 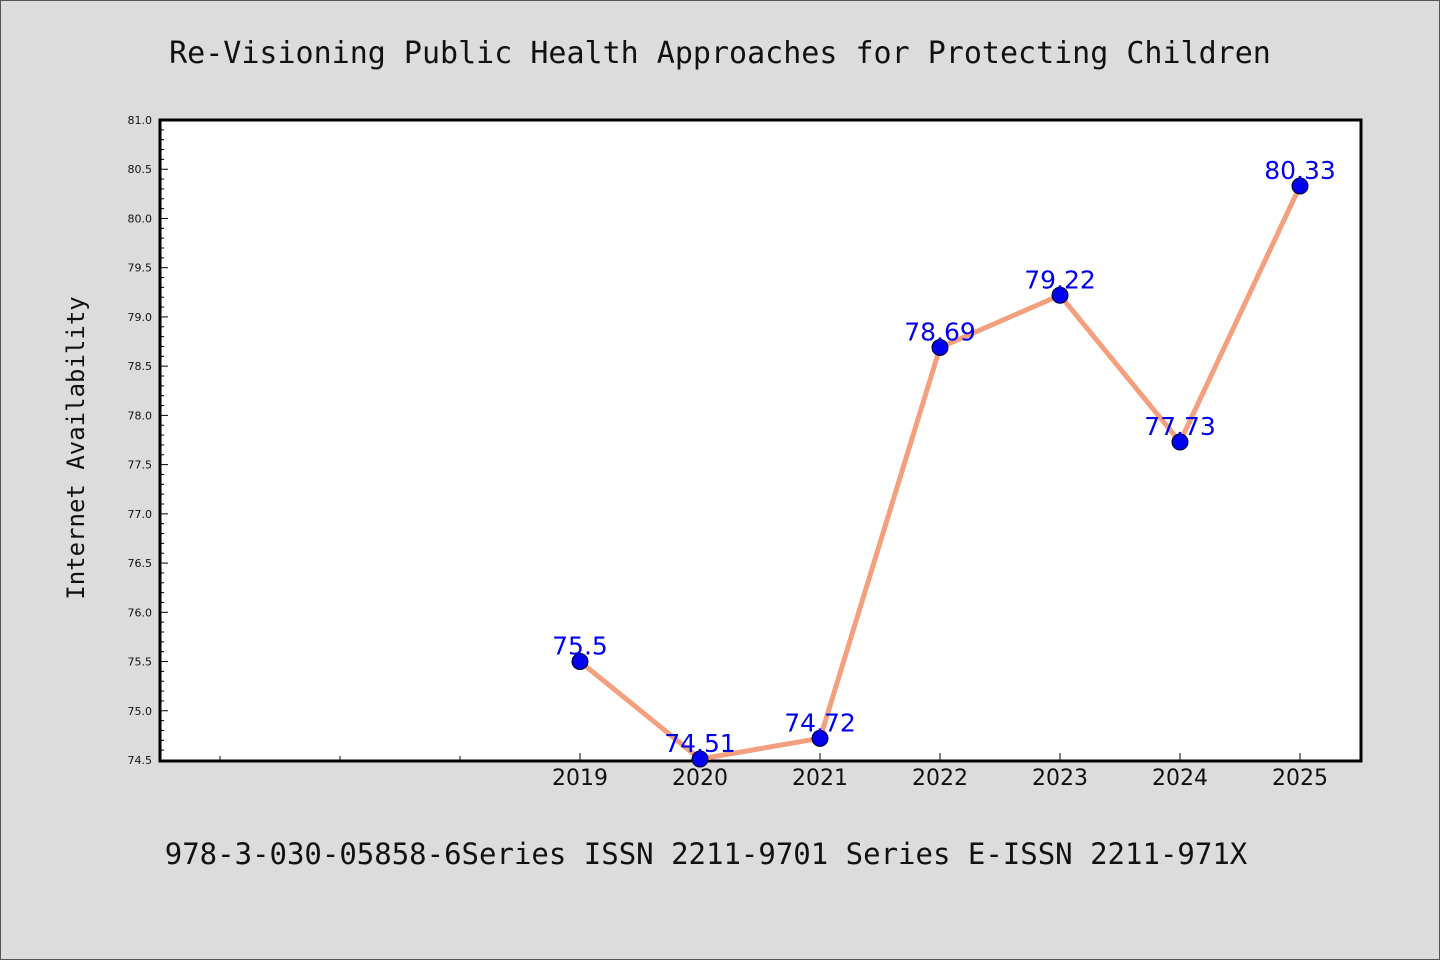 I want to click on y-tick-label: 80.5, so click(x=140, y=169).